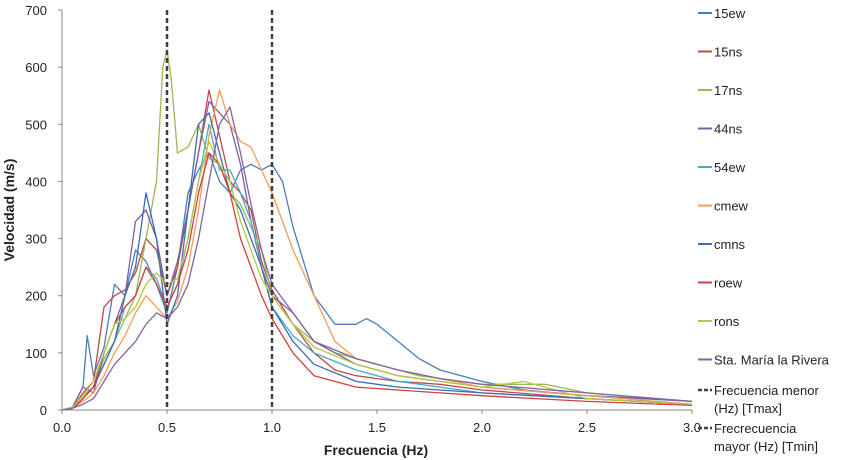 Image resolution: width=864 pixels, height=460 pixels. Describe the element at coordinates (376, 450) in the screenshot. I see `x-axis-title: Frecuencia (Hz)` at that location.